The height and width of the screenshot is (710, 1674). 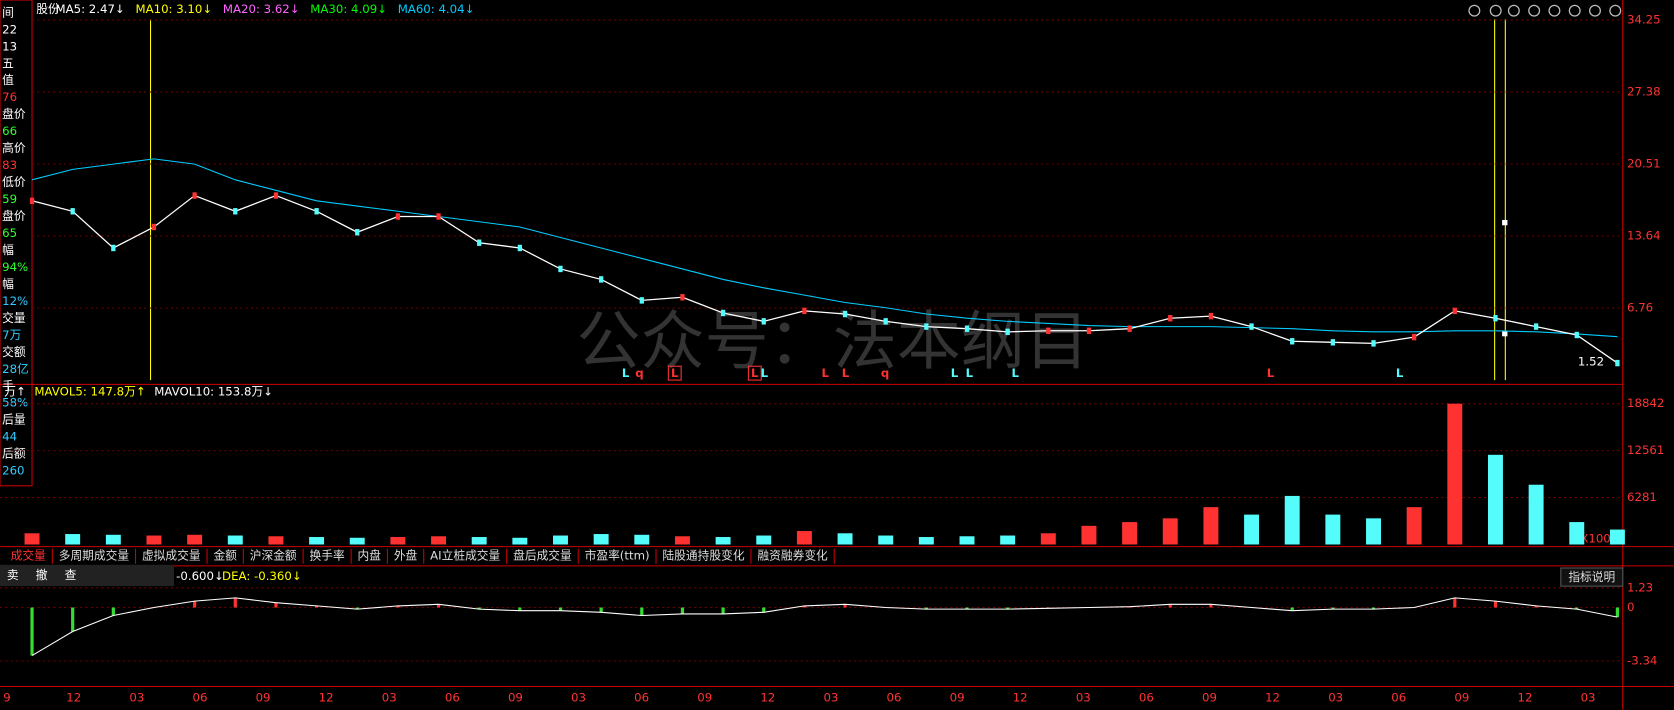 What do you see at coordinates (87, 575) in the screenshot?
I see `order-toolbar` at bounding box center [87, 575].